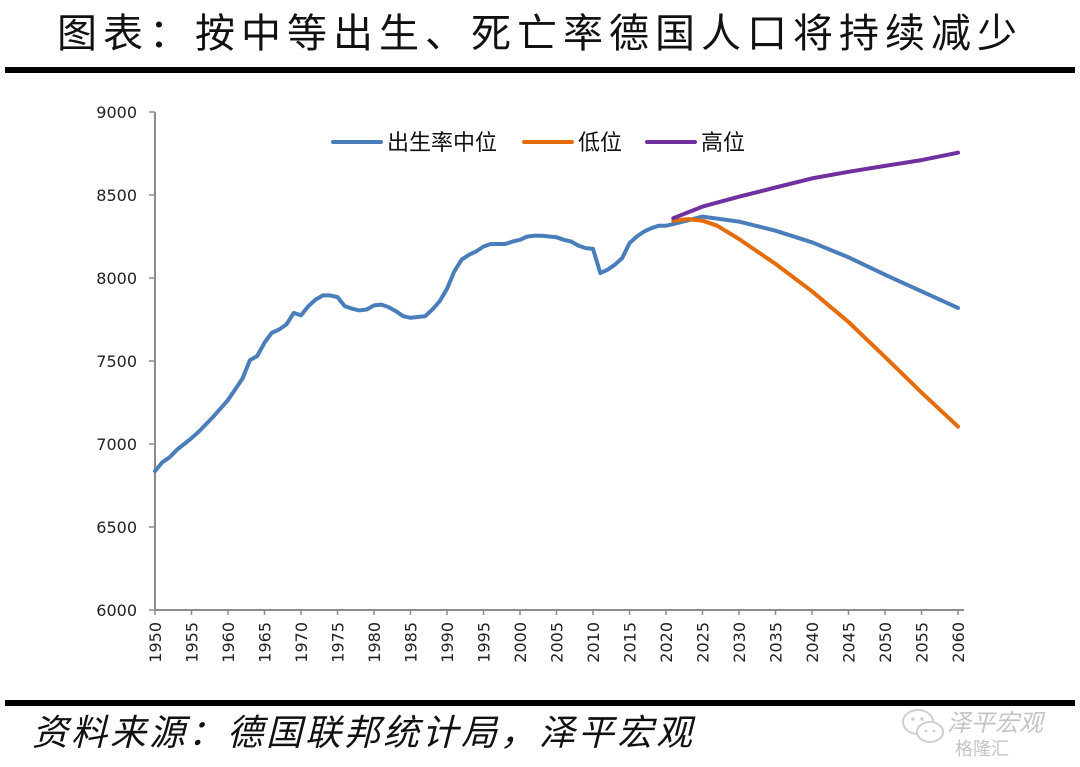 This screenshot has height=767, width=1080. Describe the element at coordinates (374, 642) in the screenshot. I see `x-tick-label: 1980` at that location.